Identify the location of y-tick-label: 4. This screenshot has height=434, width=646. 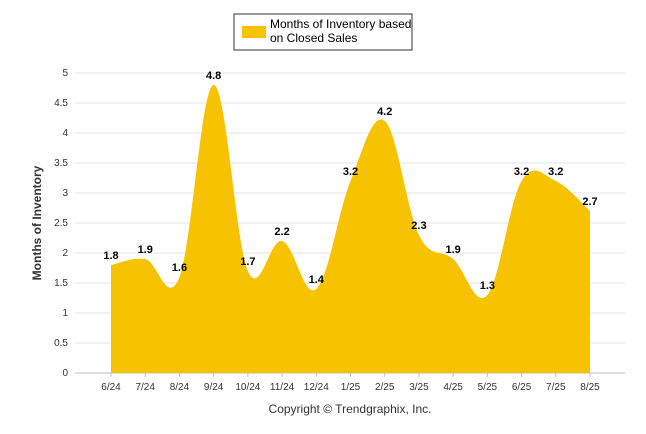
(65, 133).